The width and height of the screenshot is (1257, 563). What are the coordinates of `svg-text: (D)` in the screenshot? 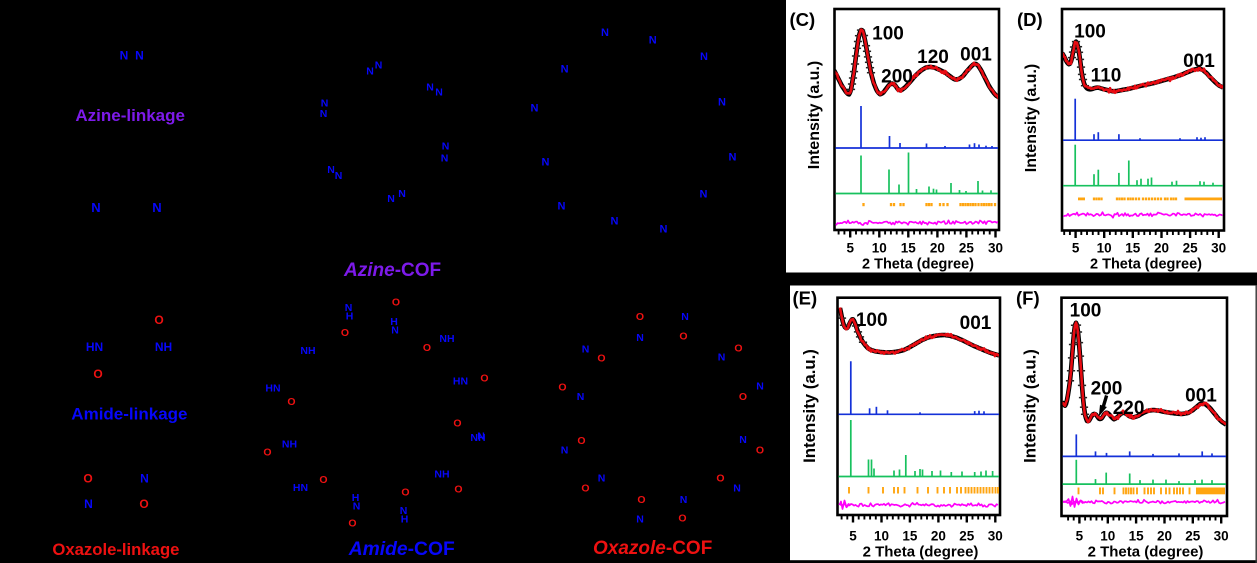 It's located at (1030, 19).